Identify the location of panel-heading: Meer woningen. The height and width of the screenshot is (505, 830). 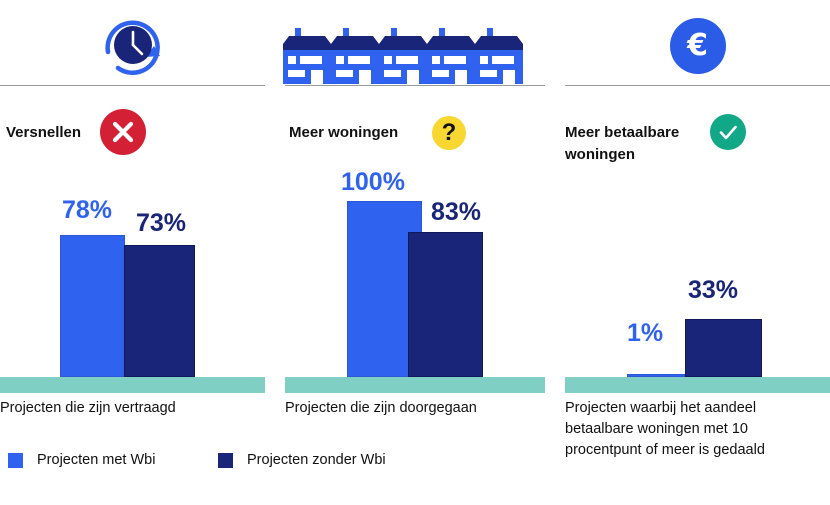
(344, 132).